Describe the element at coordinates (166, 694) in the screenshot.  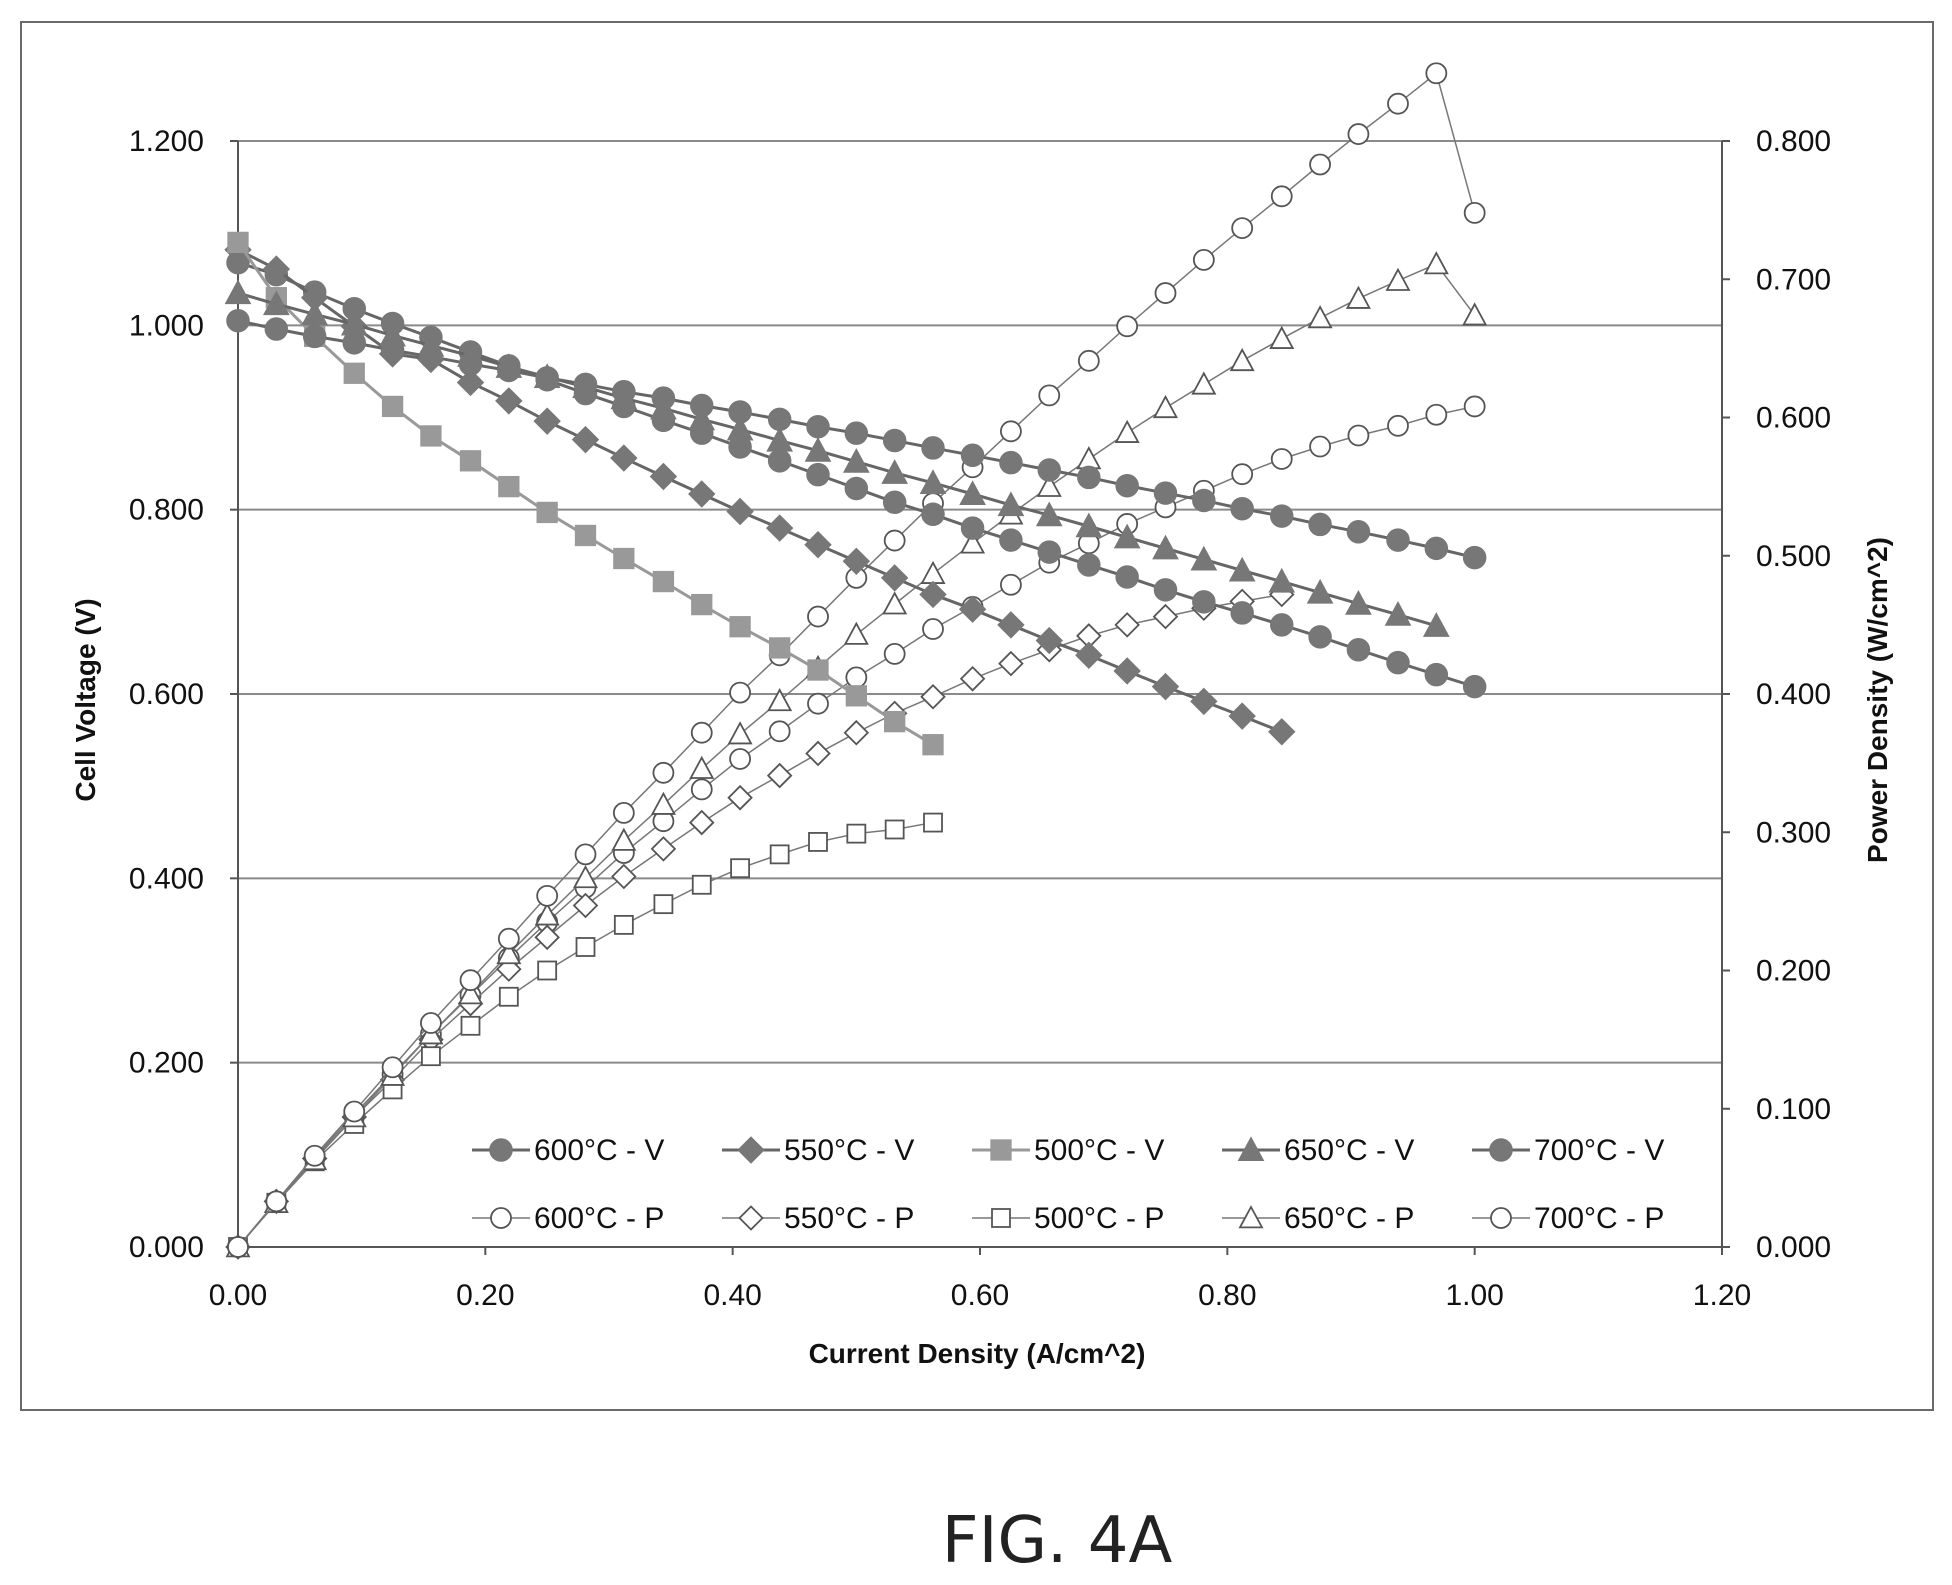
I see `y-tick-label: 0.600` at that location.